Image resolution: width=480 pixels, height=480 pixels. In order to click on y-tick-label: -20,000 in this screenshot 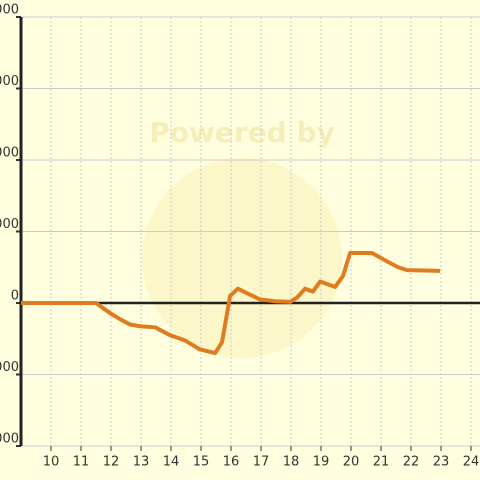, I will do `click(9, 367)`.